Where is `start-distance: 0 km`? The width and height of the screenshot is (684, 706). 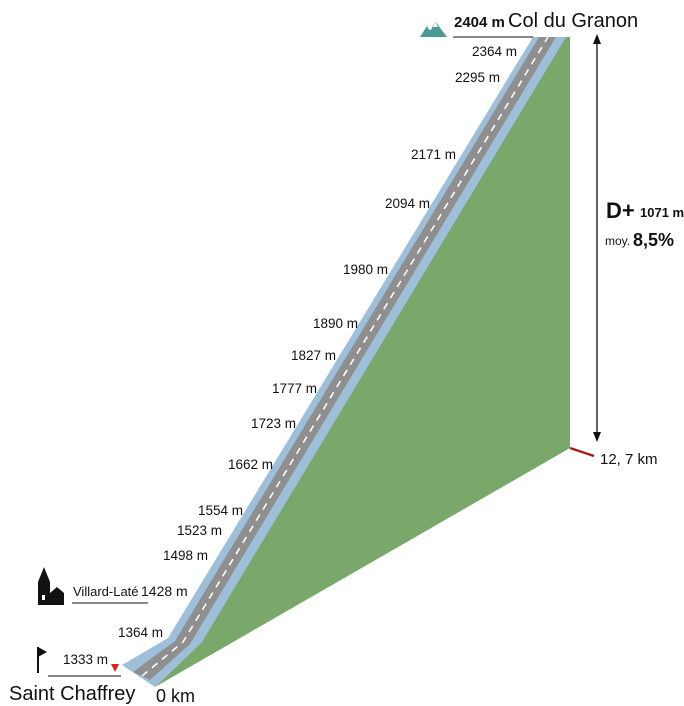 start-distance: 0 km is located at coordinates (175, 696).